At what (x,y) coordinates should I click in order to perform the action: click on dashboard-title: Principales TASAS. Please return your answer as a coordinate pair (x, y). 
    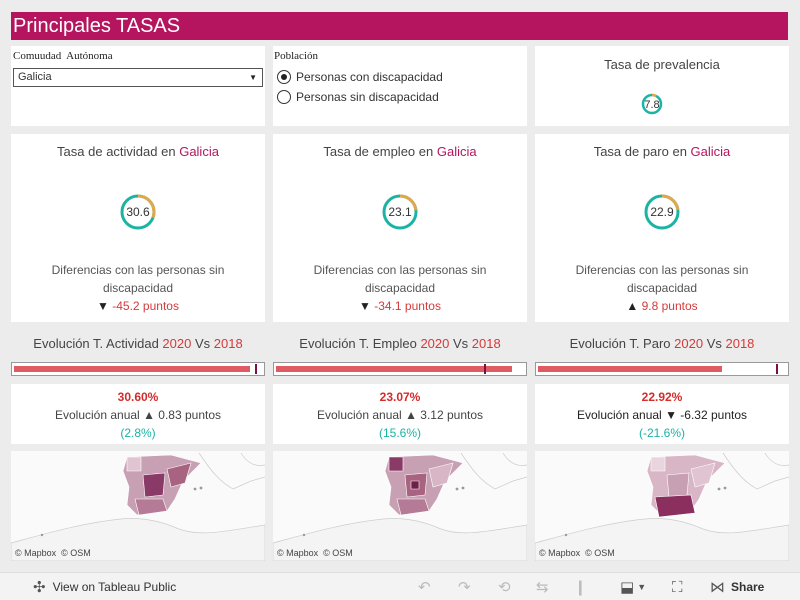
    Looking at the image, I should click on (399, 26).